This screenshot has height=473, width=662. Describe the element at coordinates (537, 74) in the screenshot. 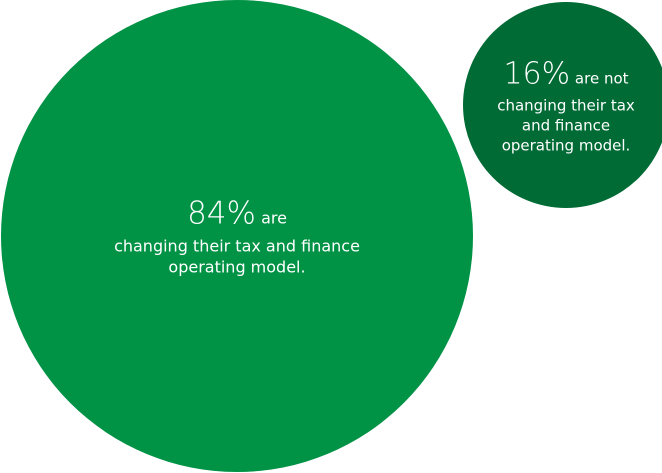

I see `value-label-16: 16%` at that location.